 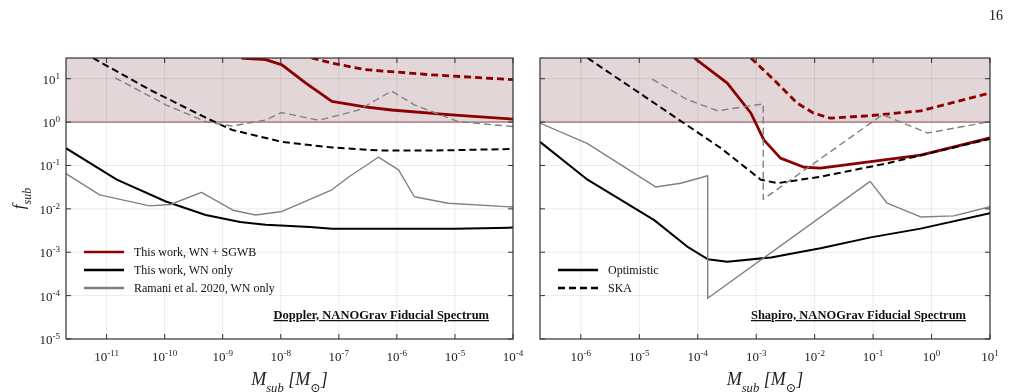 I want to click on x-tick-label: 10$^{-2}$, so click(x=815, y=356).